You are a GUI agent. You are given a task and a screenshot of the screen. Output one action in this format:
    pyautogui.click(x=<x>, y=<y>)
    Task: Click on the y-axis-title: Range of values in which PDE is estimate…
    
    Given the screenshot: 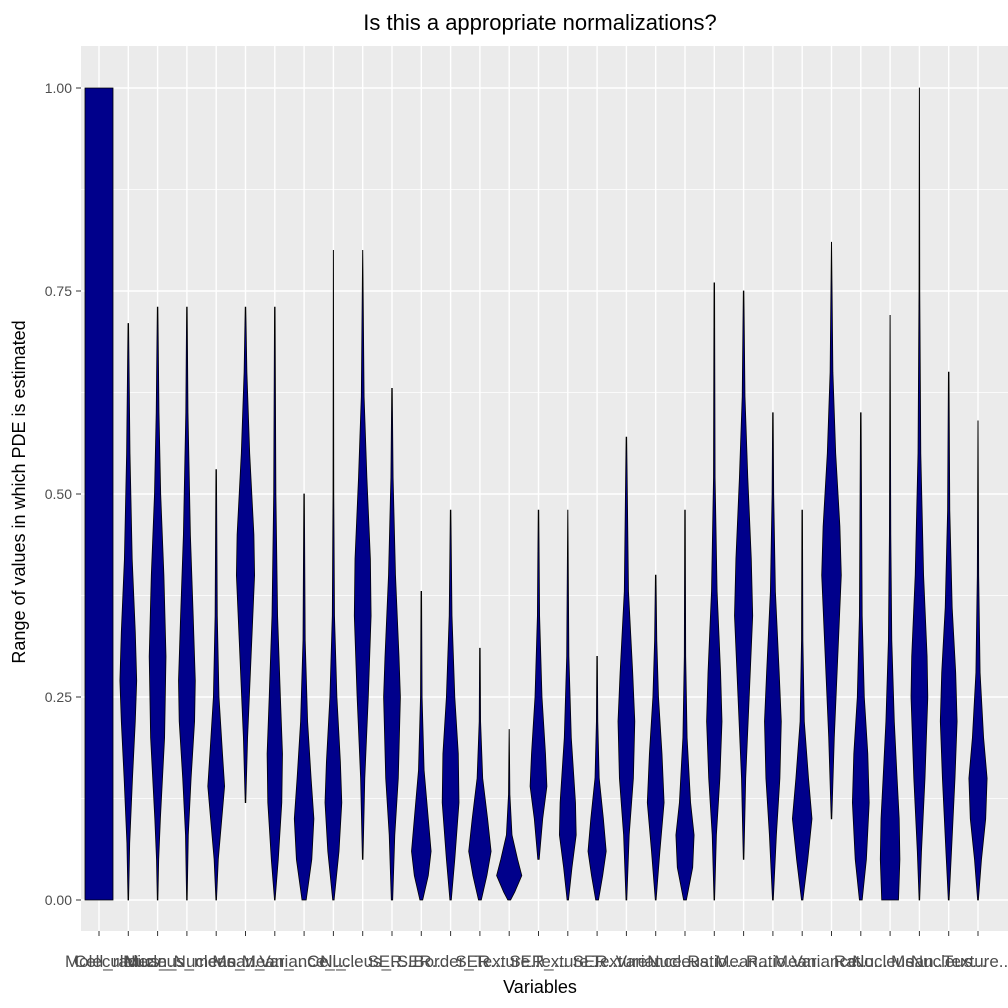 What is the action you would take?
    pyautogui.click(x=19, y=491)
    